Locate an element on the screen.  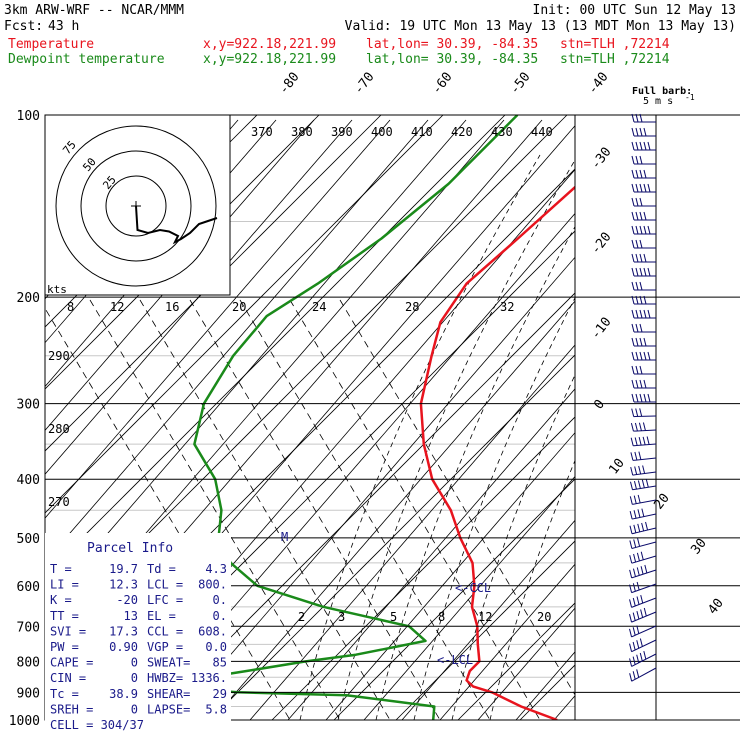
mixing-ratio-label: 12 is located at coordinates (485, 617).